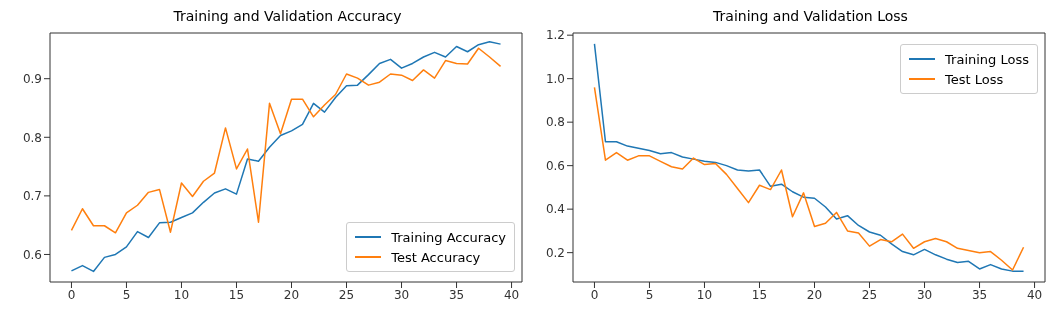 This screenshot has height=322, width=1062. I want to click on legend-label: Training Accuracy, so click(448, 237).